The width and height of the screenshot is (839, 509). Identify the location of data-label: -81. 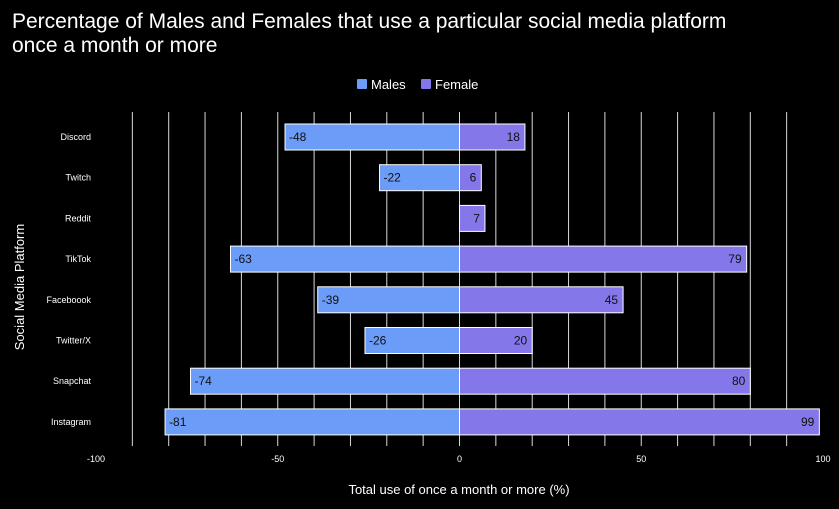
(178, 422).